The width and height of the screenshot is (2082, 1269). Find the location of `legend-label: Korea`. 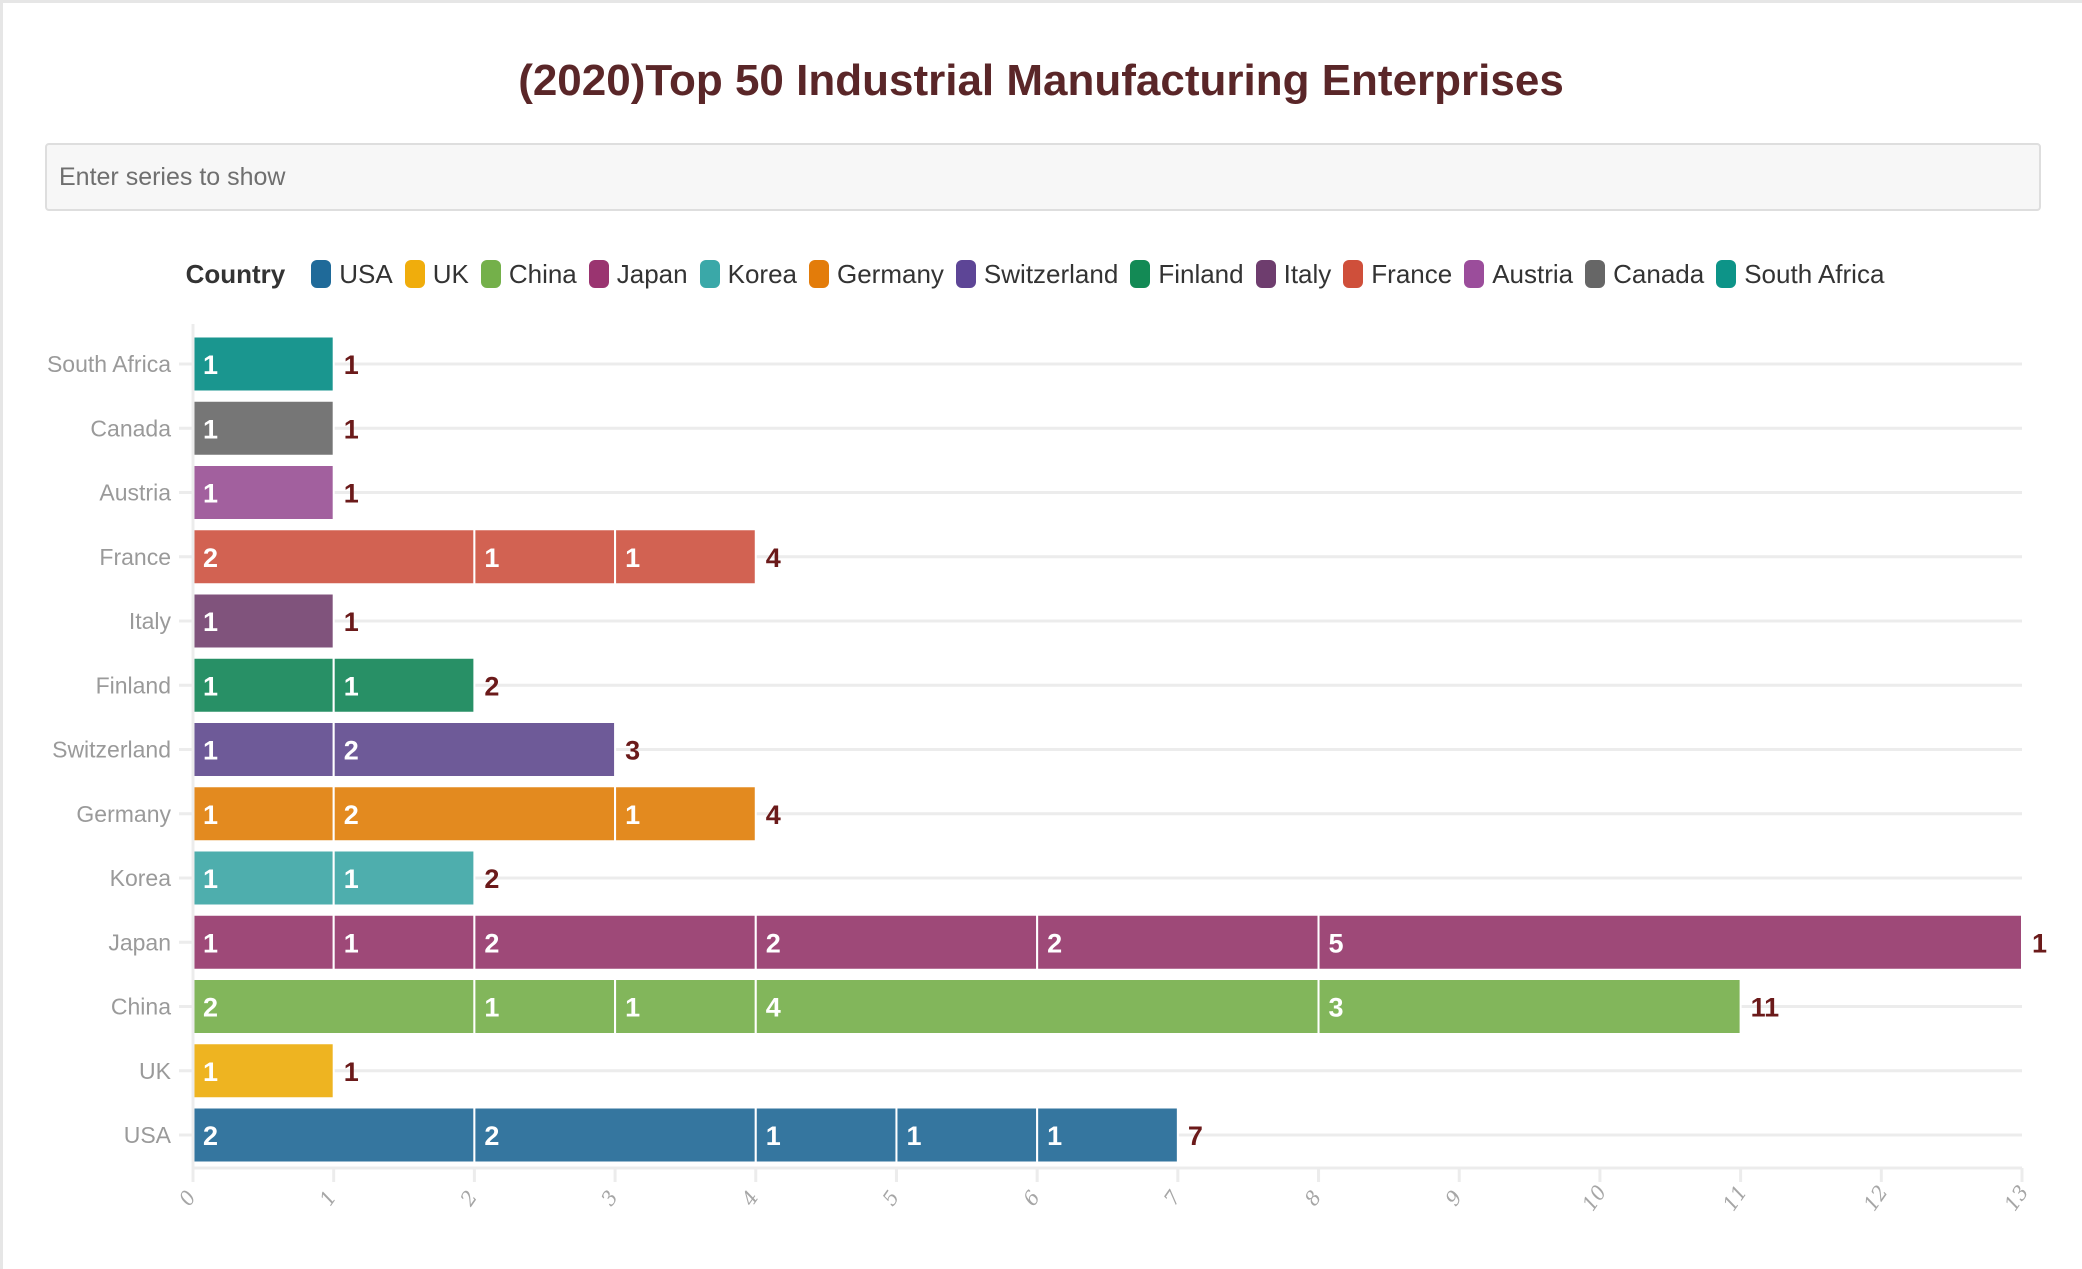

legend-label: Korea is located at coordinates (762, 273).